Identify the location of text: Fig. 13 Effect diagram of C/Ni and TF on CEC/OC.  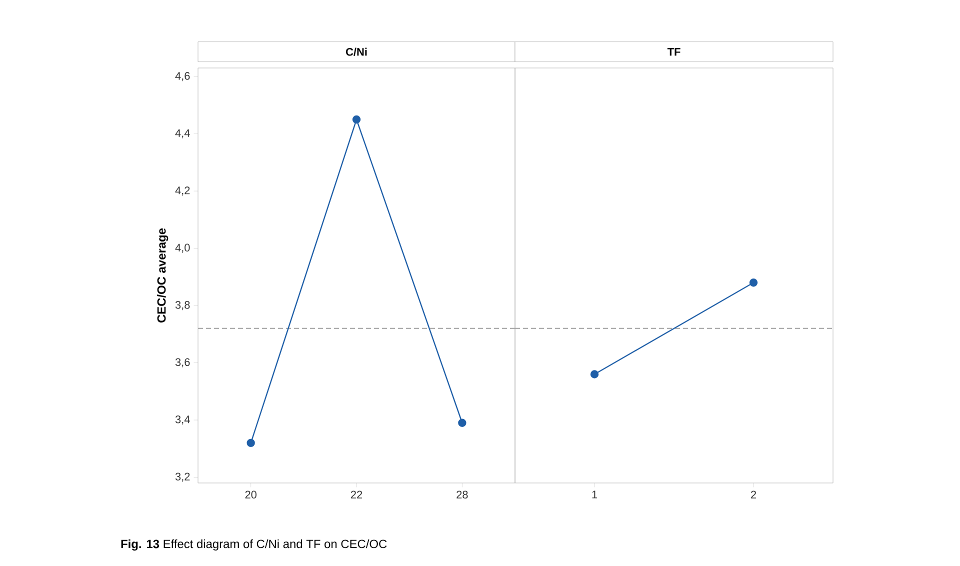
(254, 545).